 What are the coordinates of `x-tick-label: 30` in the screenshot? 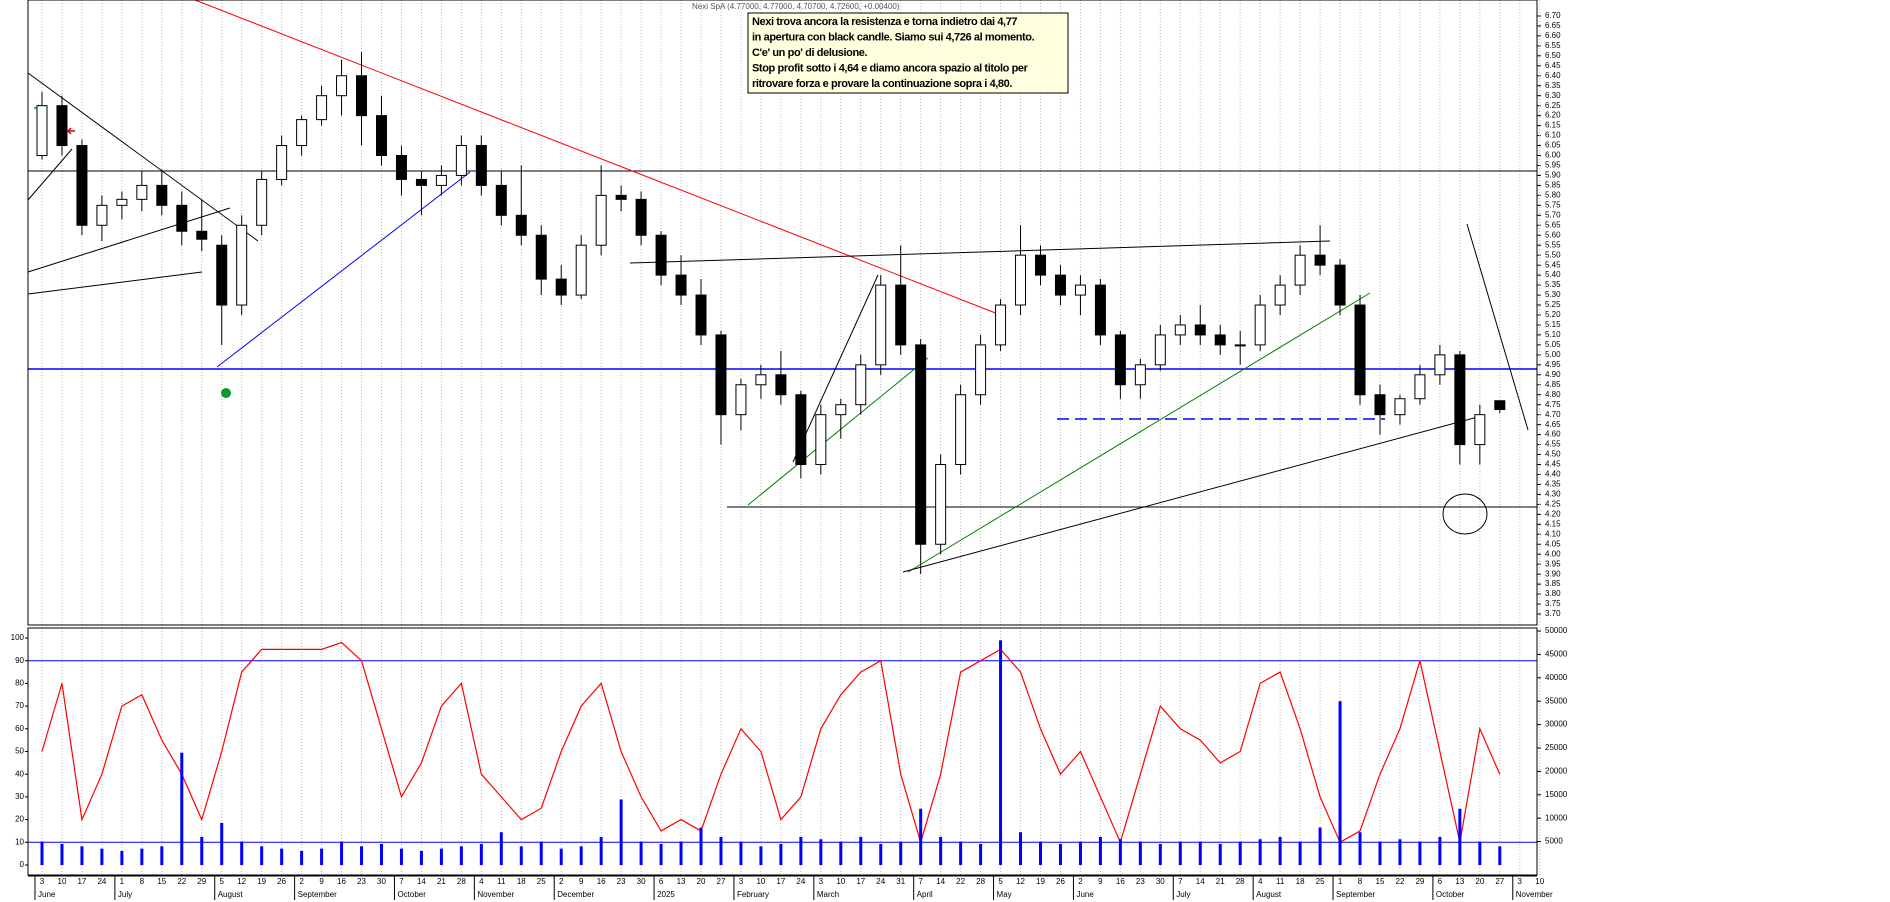 It's located at (381, 881).